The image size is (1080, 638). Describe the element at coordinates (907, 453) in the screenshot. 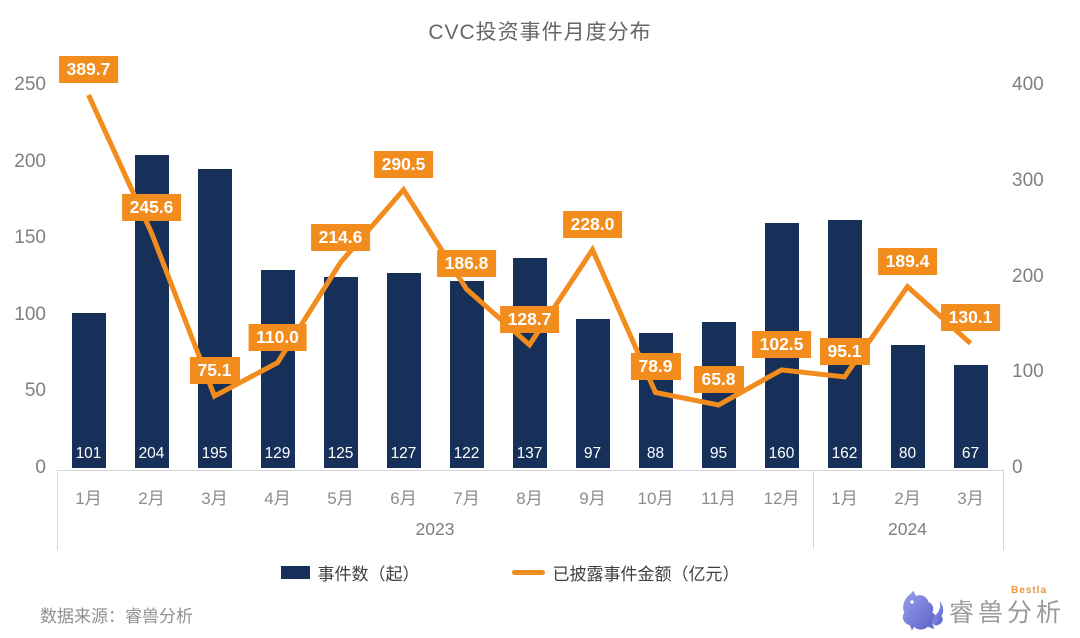

I see `bar-value-label: 80` at that location.